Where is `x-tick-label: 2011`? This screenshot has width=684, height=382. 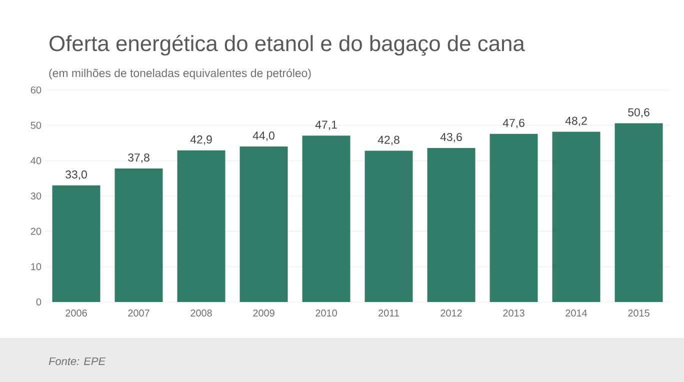
x-tick-label: 2011 is located at coordinates (388, 313).